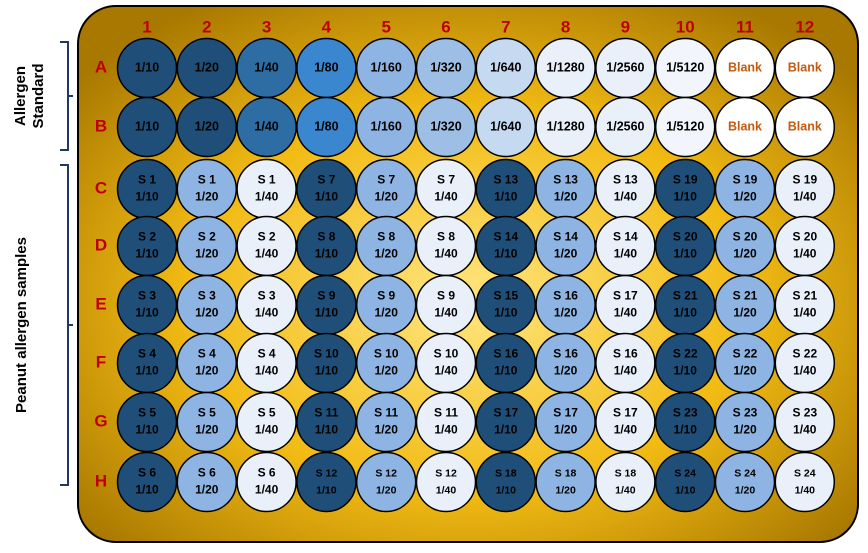 The height and width of the screenshot is (553, 868). Describe the element at coordinates (101, 187) in the screenshot. I see `row-label: C` at that location.